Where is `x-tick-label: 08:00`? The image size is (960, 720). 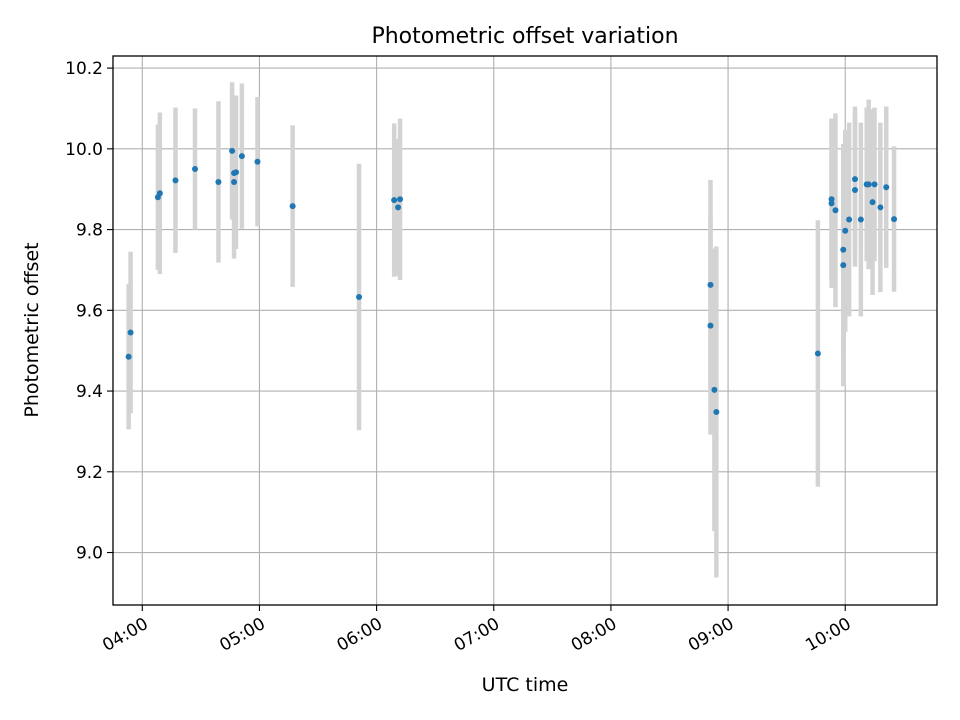 x-tick-label: 08:00 is located at coordinates (594, 635).